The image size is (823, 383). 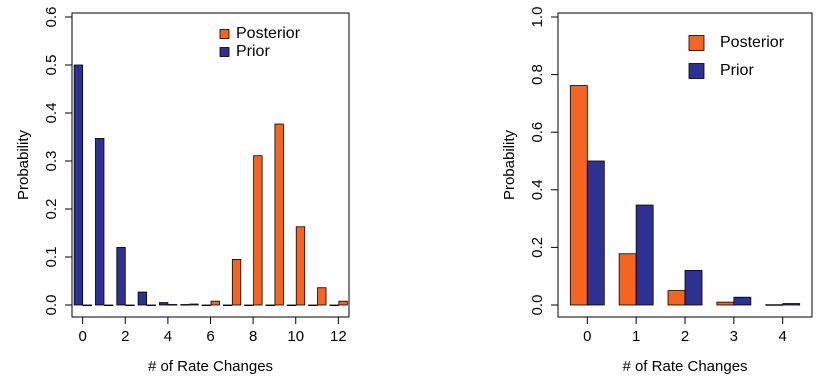 What do you see at coordinates (338, 336) in the screenshot?
I see `x-tick-label: 12` at bounding box center [338, 336].